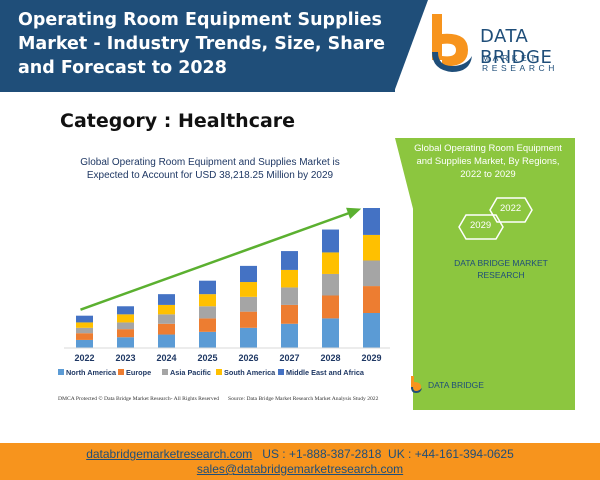 The height and width of the screenshot is (480, 600). What do you see at coordinates (166, 329) in the screenshot?
I see `bar-segment-europe-2024` at bounding box center [166, 329].